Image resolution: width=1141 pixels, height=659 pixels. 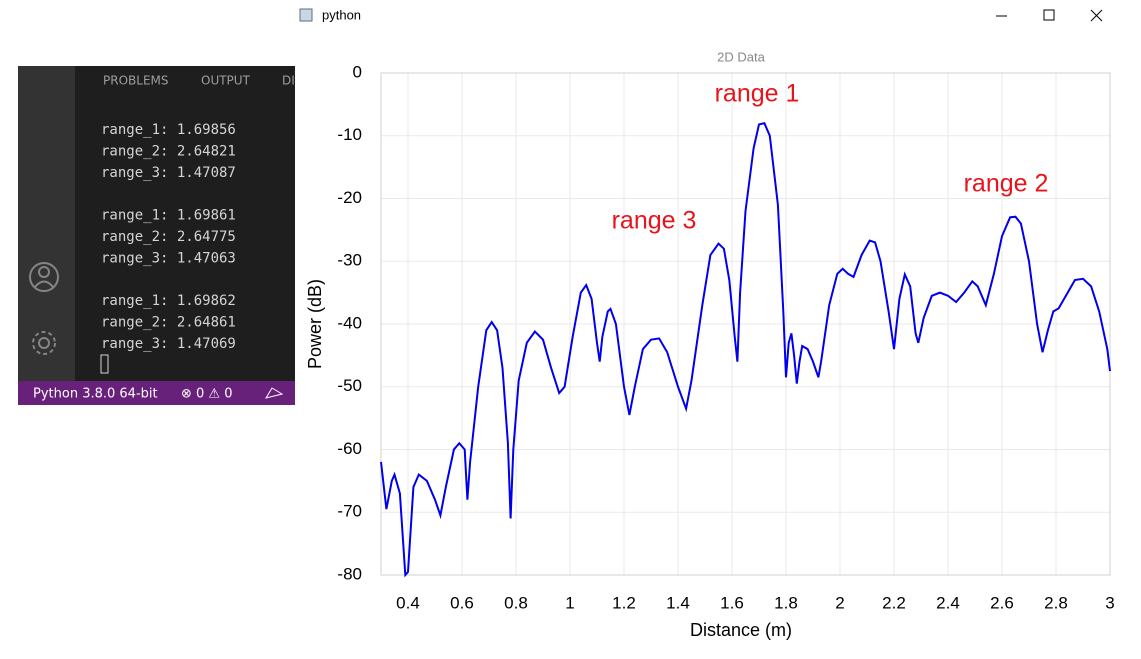 I want to click on x-tick-label: 2.6, so click(x=1002, y=602).